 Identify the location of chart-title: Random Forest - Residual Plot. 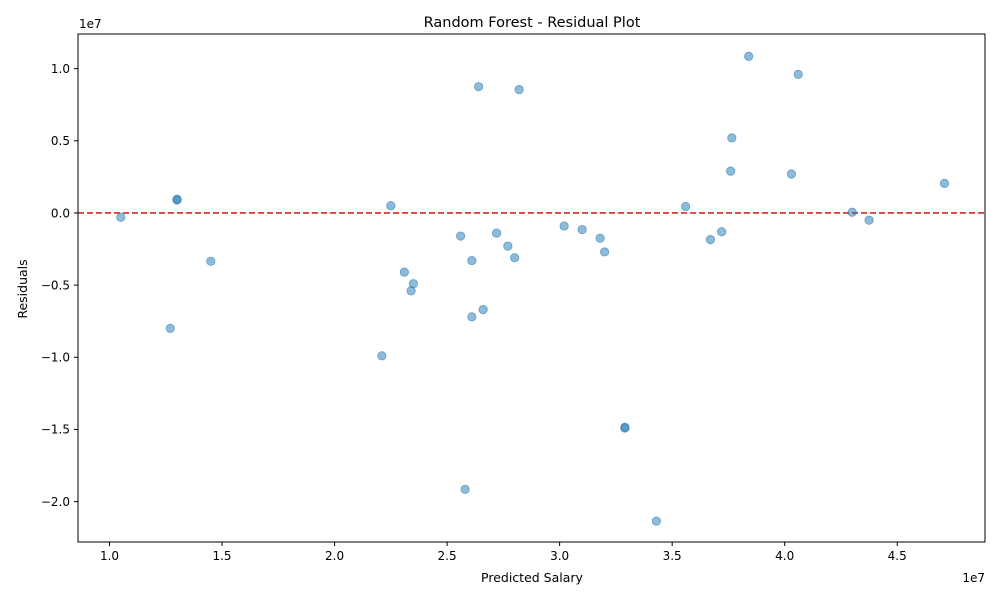
(532, 23).